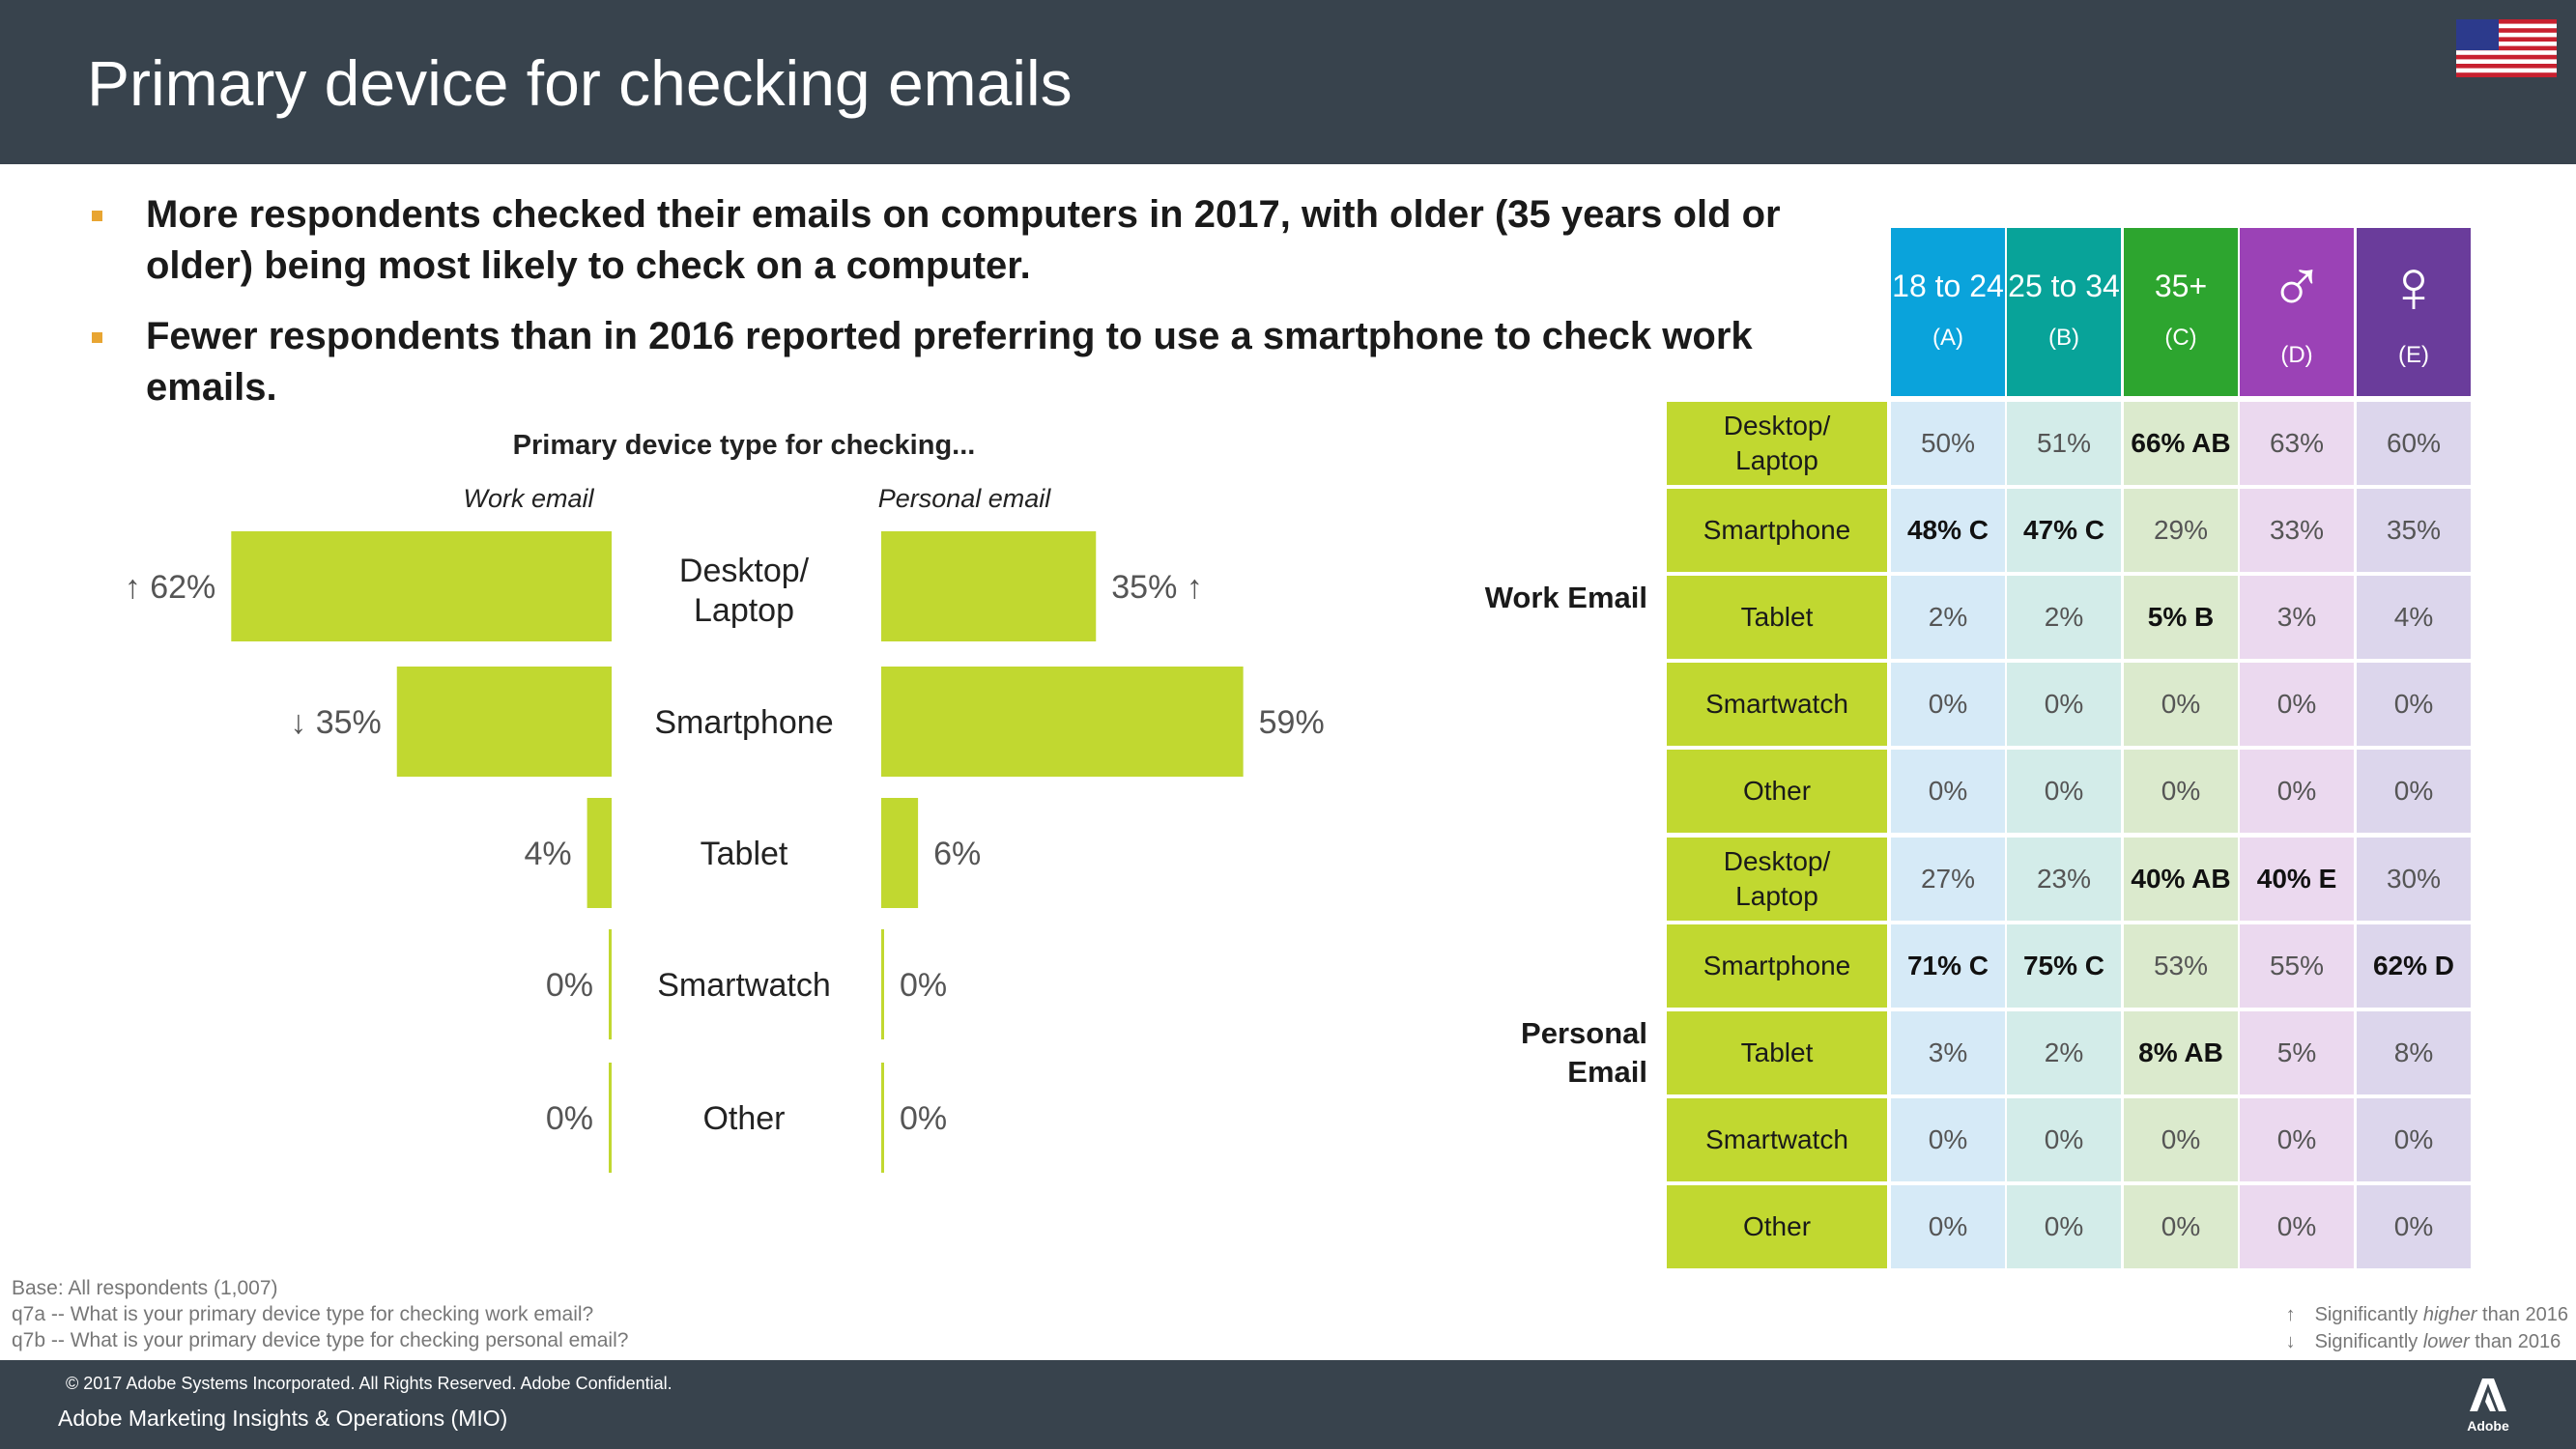  I want to click on category-label: Smartwatch, so click(744, 985).